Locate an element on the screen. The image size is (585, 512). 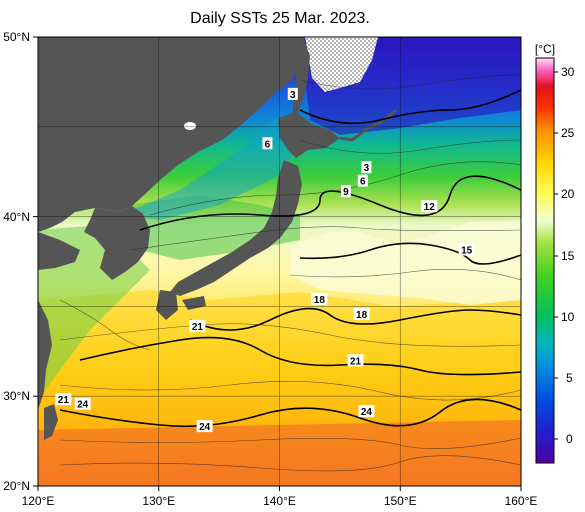
kuroshio-extension-warm is located at coordinates (405, 262).